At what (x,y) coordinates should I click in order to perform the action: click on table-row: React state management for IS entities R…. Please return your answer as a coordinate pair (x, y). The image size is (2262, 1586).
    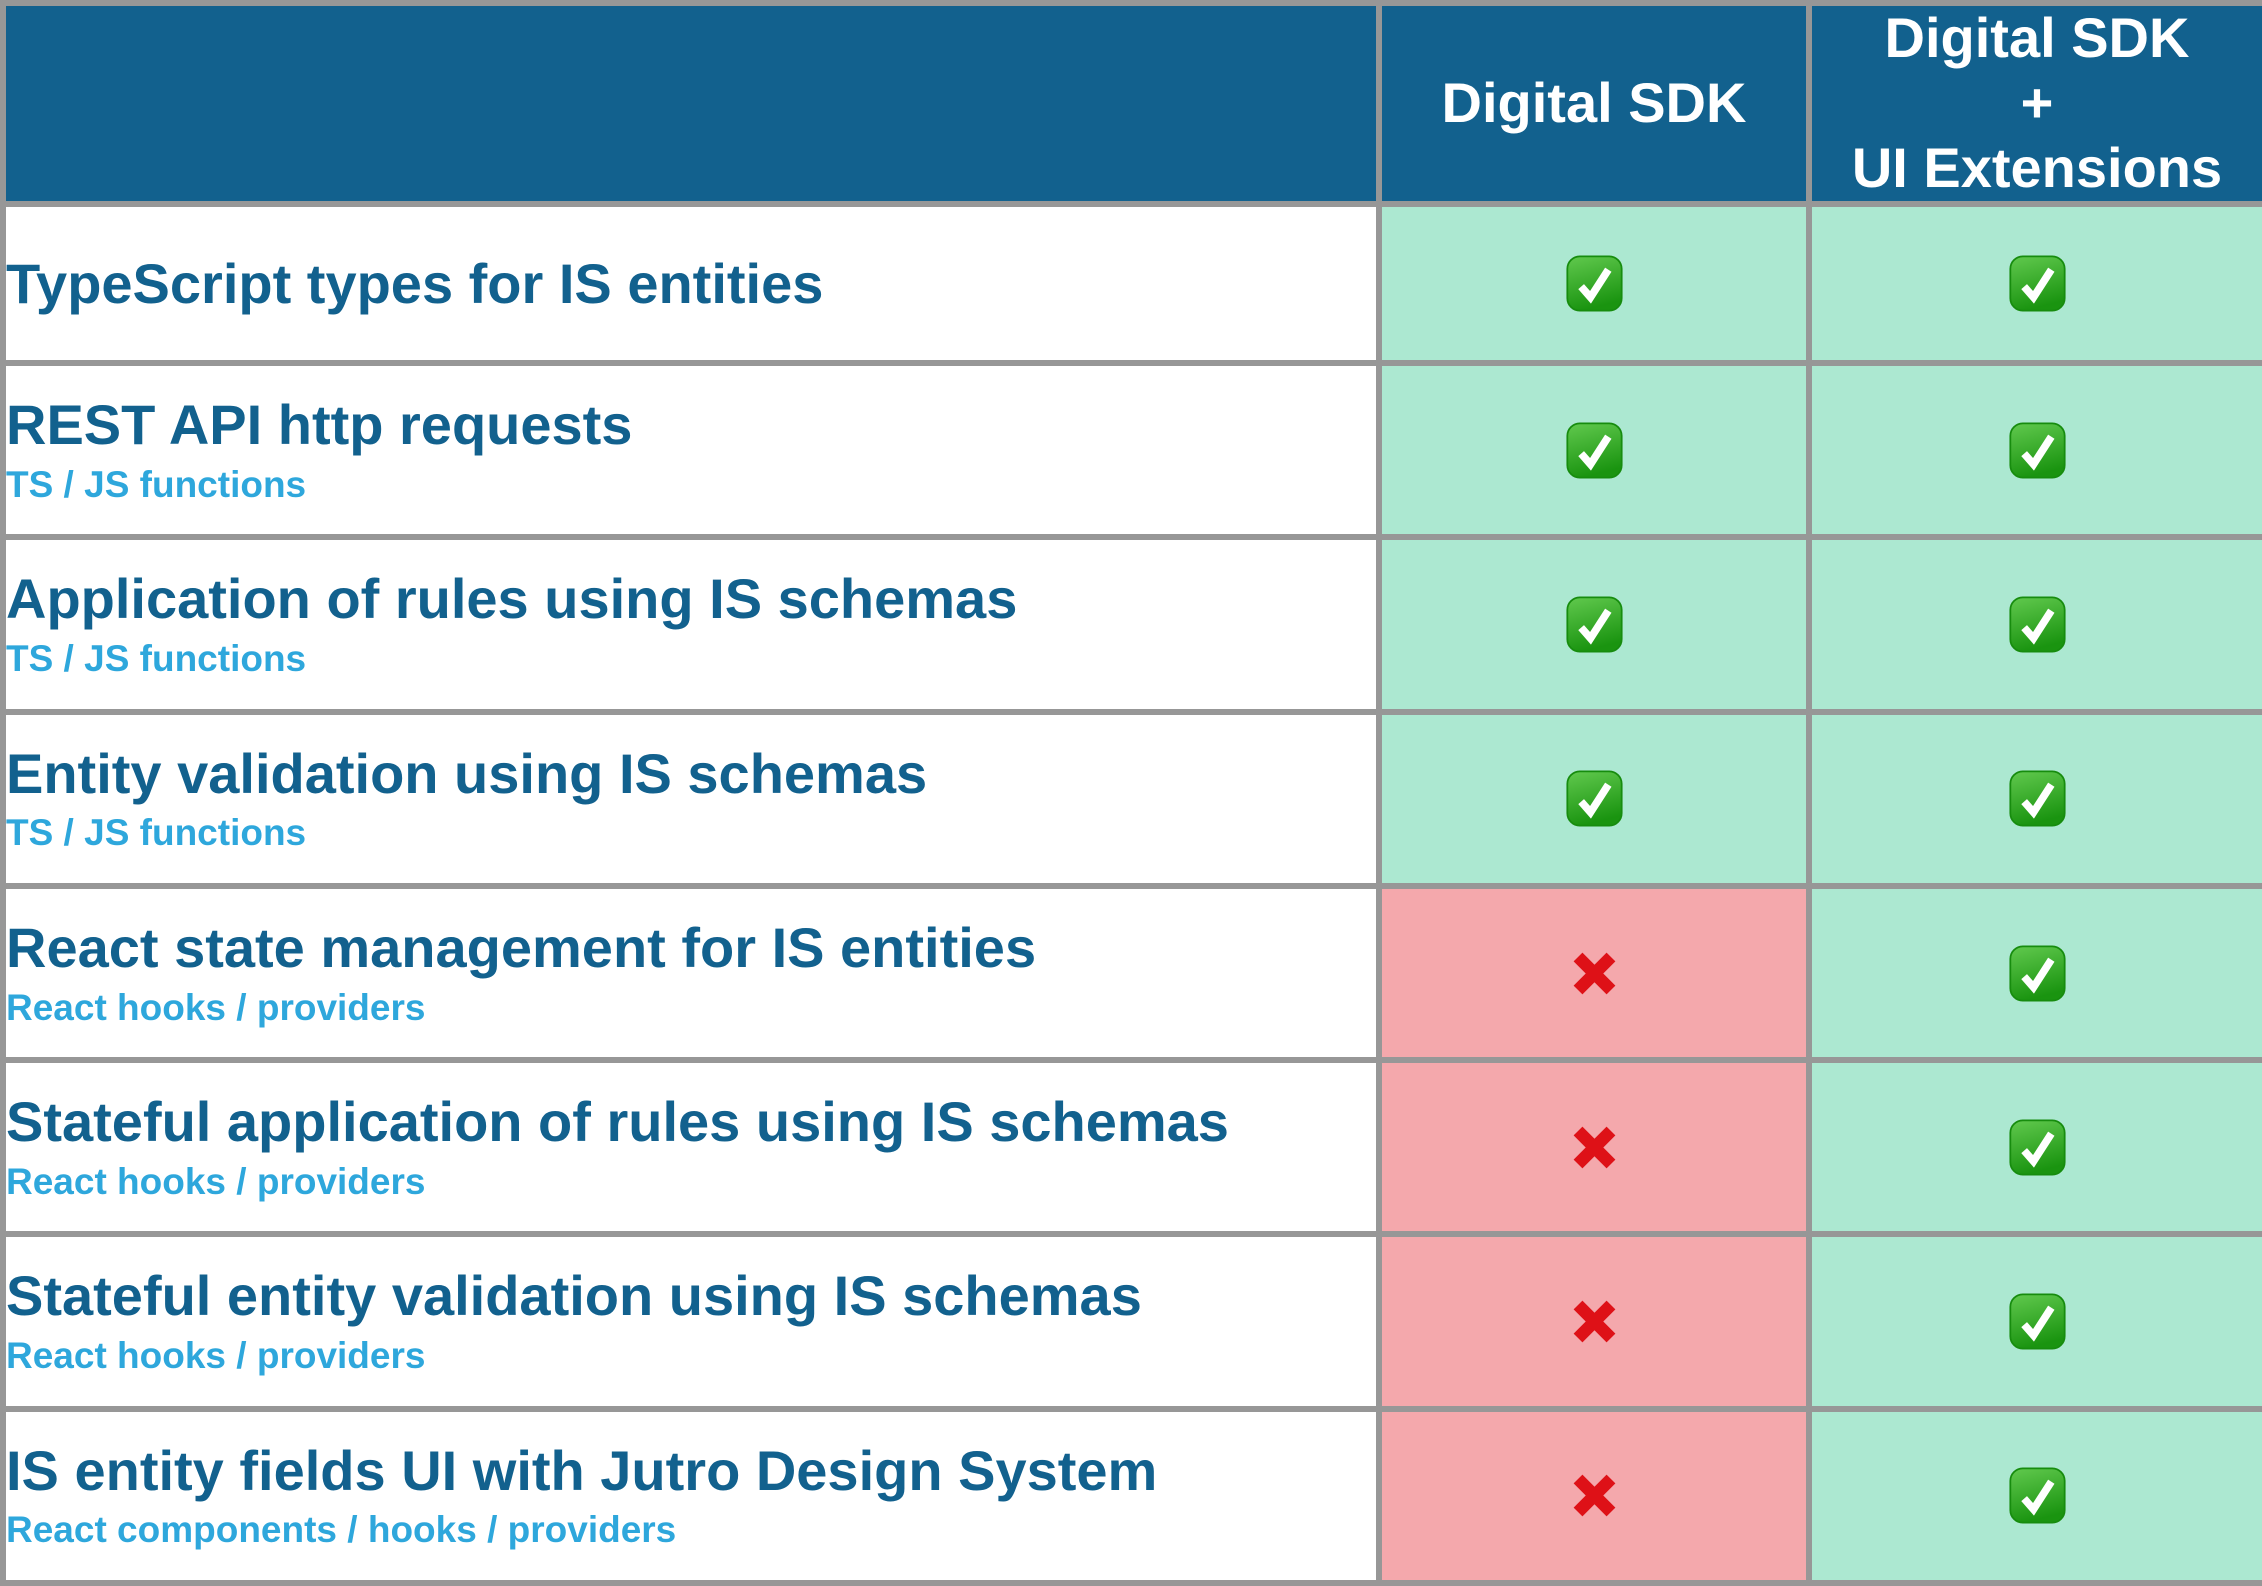
    Looking at the image, I should click on (1131, 973).